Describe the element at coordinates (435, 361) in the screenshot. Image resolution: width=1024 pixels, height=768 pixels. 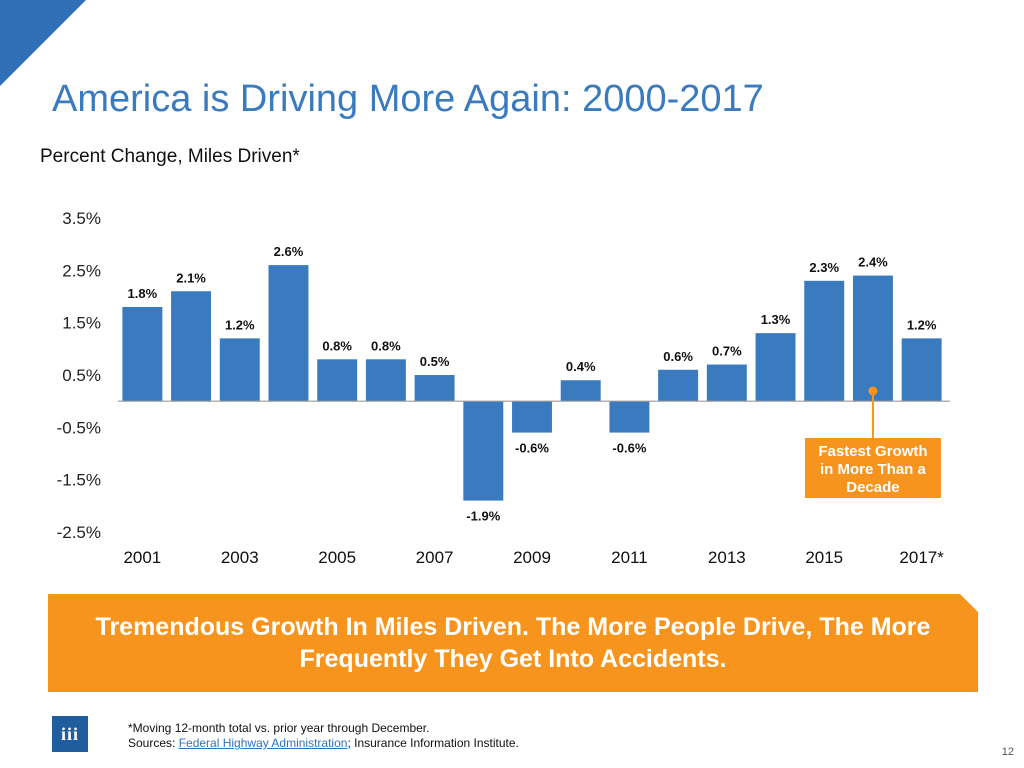
I see `data-label: 0.5%` at that location.